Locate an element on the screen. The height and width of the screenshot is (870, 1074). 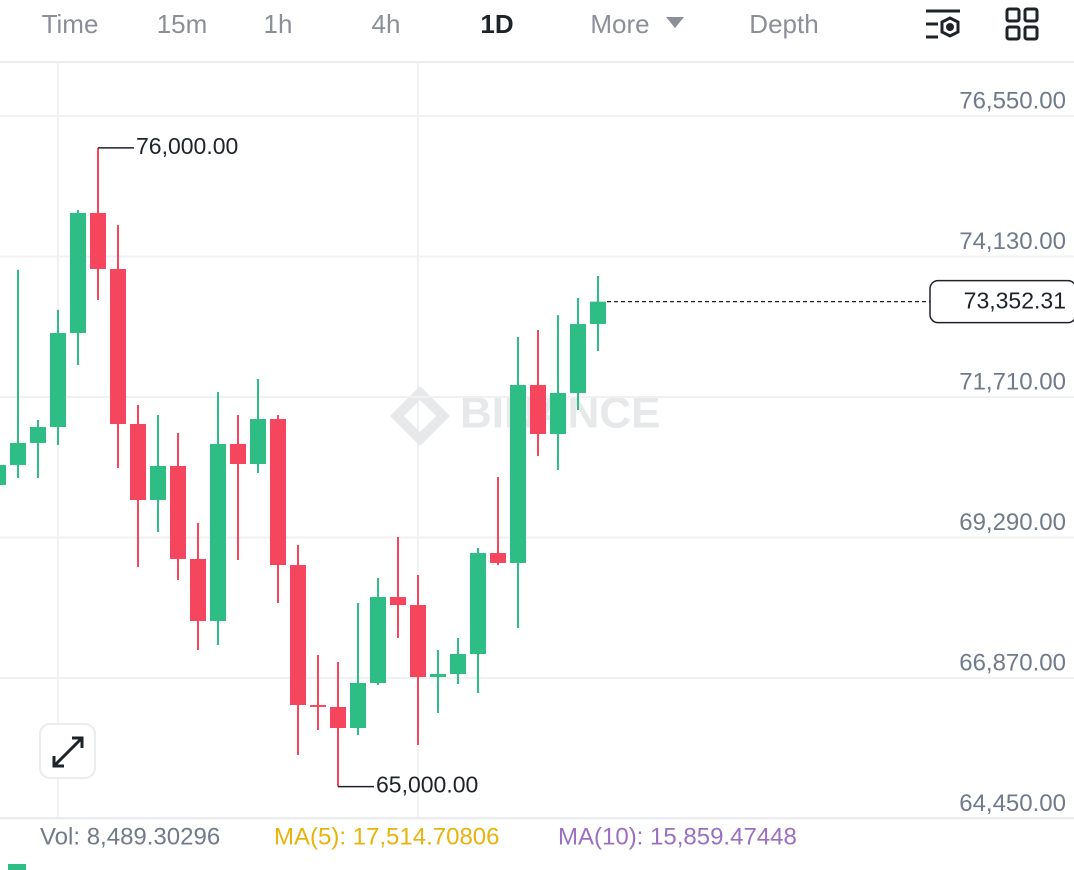
ma5-label: MA(5): 17,514.70806 is located at coordinates (386, 836).